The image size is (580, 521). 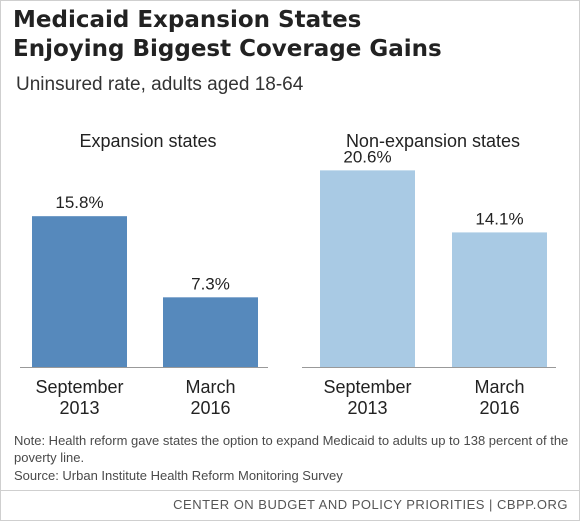 I want to click on data-label: 7.3%, so click(x=210, y=283).